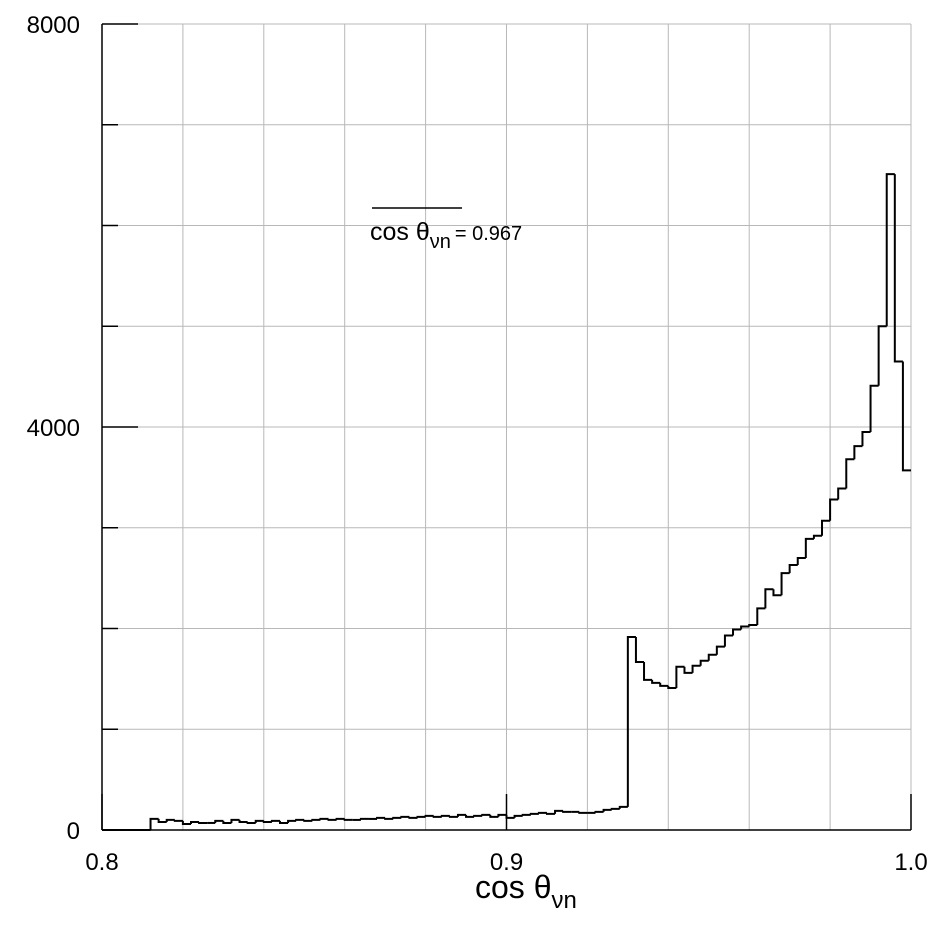 This screenshot has height=936, width=938. I want to click on annotation-suffix: = 0.967, so click(488, 234).